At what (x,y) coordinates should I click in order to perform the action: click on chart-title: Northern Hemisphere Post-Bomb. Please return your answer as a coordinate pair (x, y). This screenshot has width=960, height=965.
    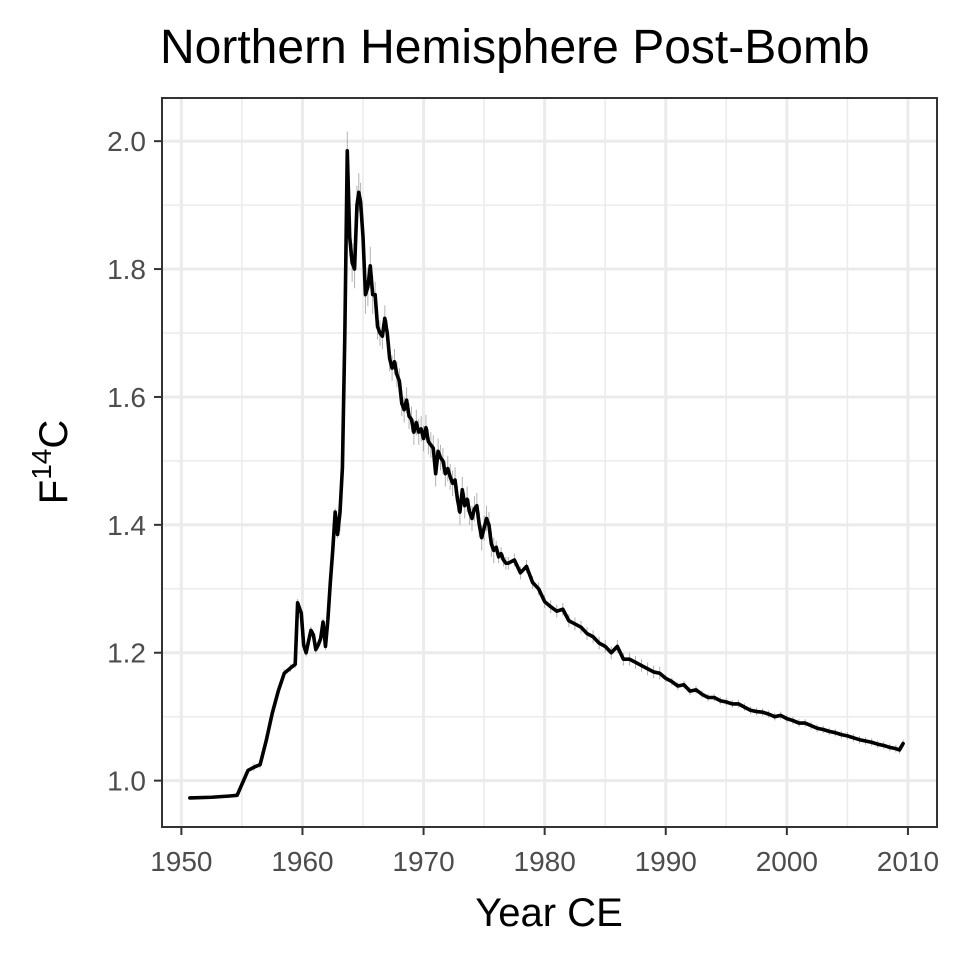
    Looking at the image, I should click on (515, 47).